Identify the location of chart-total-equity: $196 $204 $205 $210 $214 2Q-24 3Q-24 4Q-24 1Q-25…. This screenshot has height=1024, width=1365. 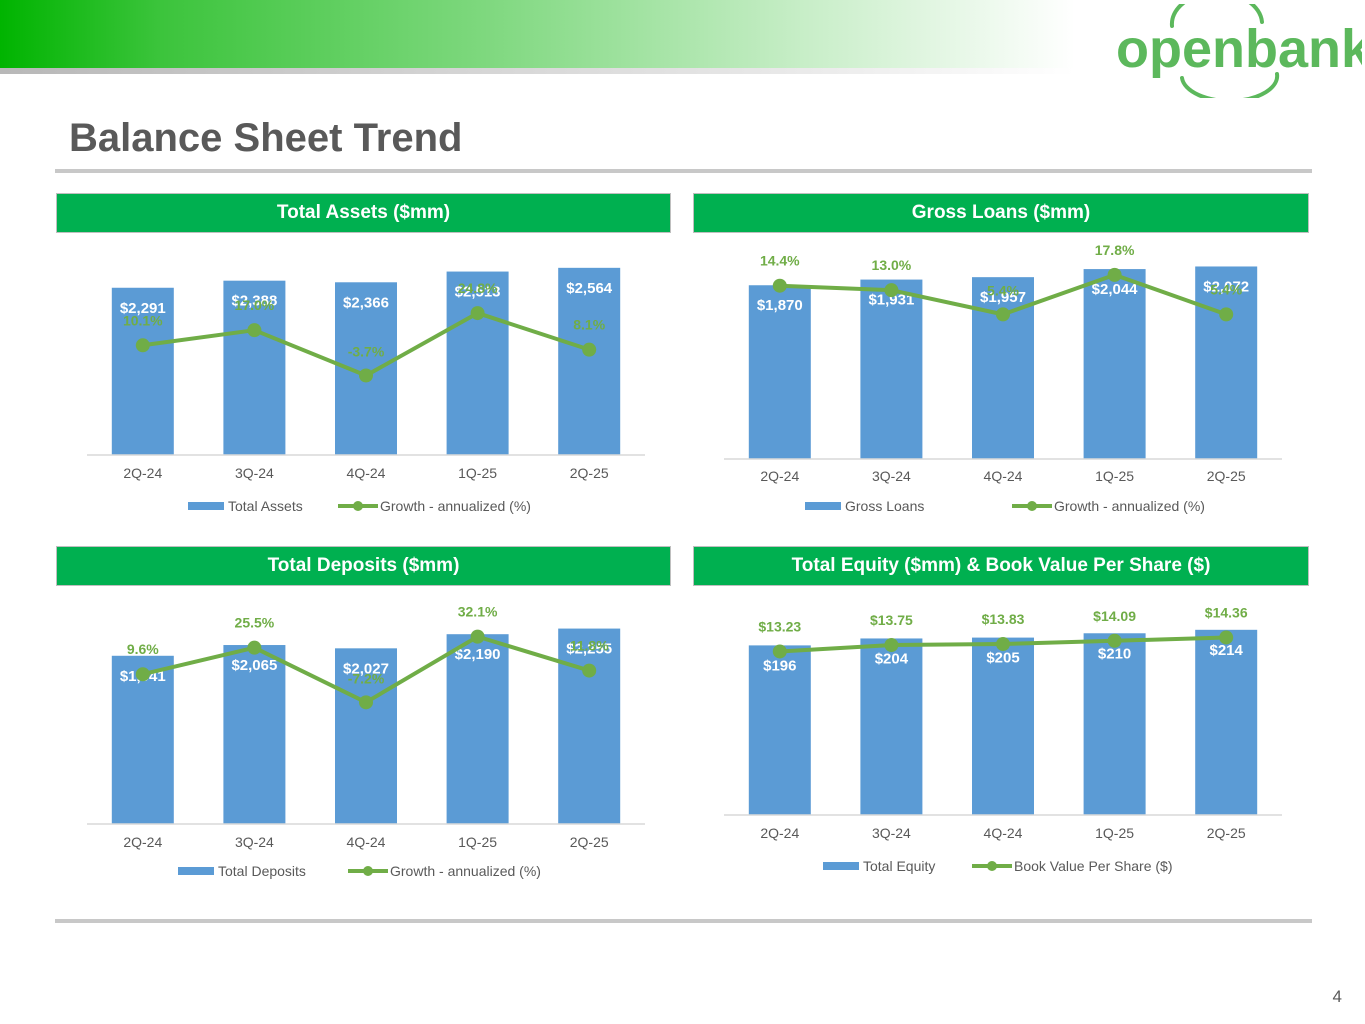
(1002, 745).